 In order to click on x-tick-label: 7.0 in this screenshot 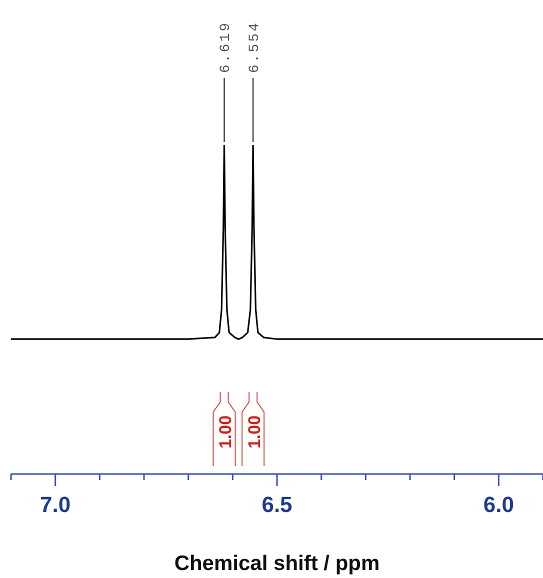, I will do `click(55, 504)`.